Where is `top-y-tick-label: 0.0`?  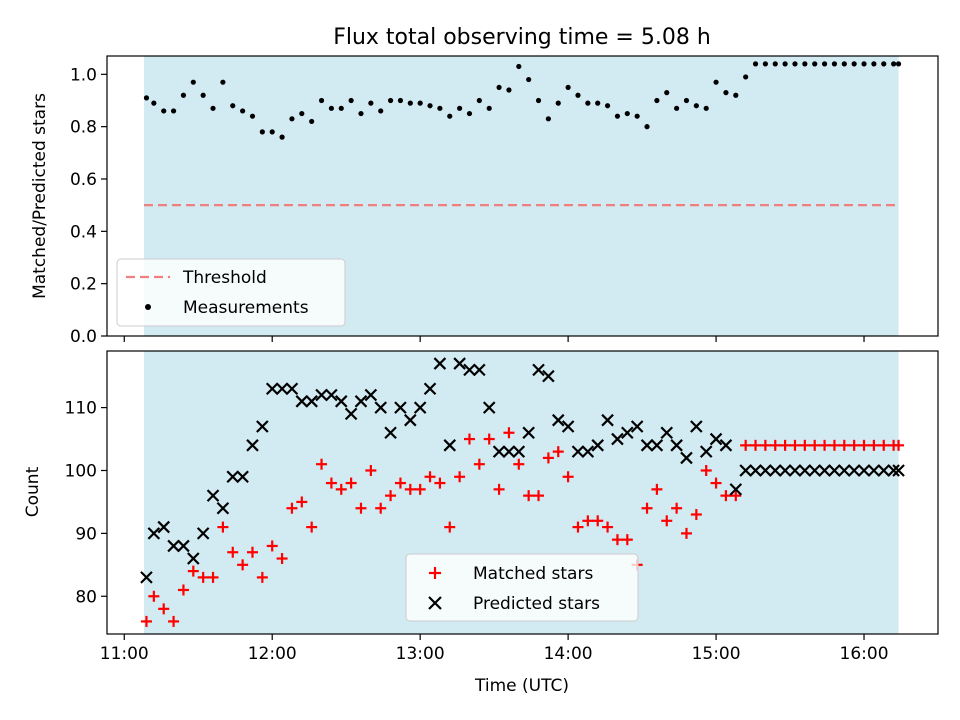
top-y-tick-label: 0.0 is located at coordinates (83, 337).